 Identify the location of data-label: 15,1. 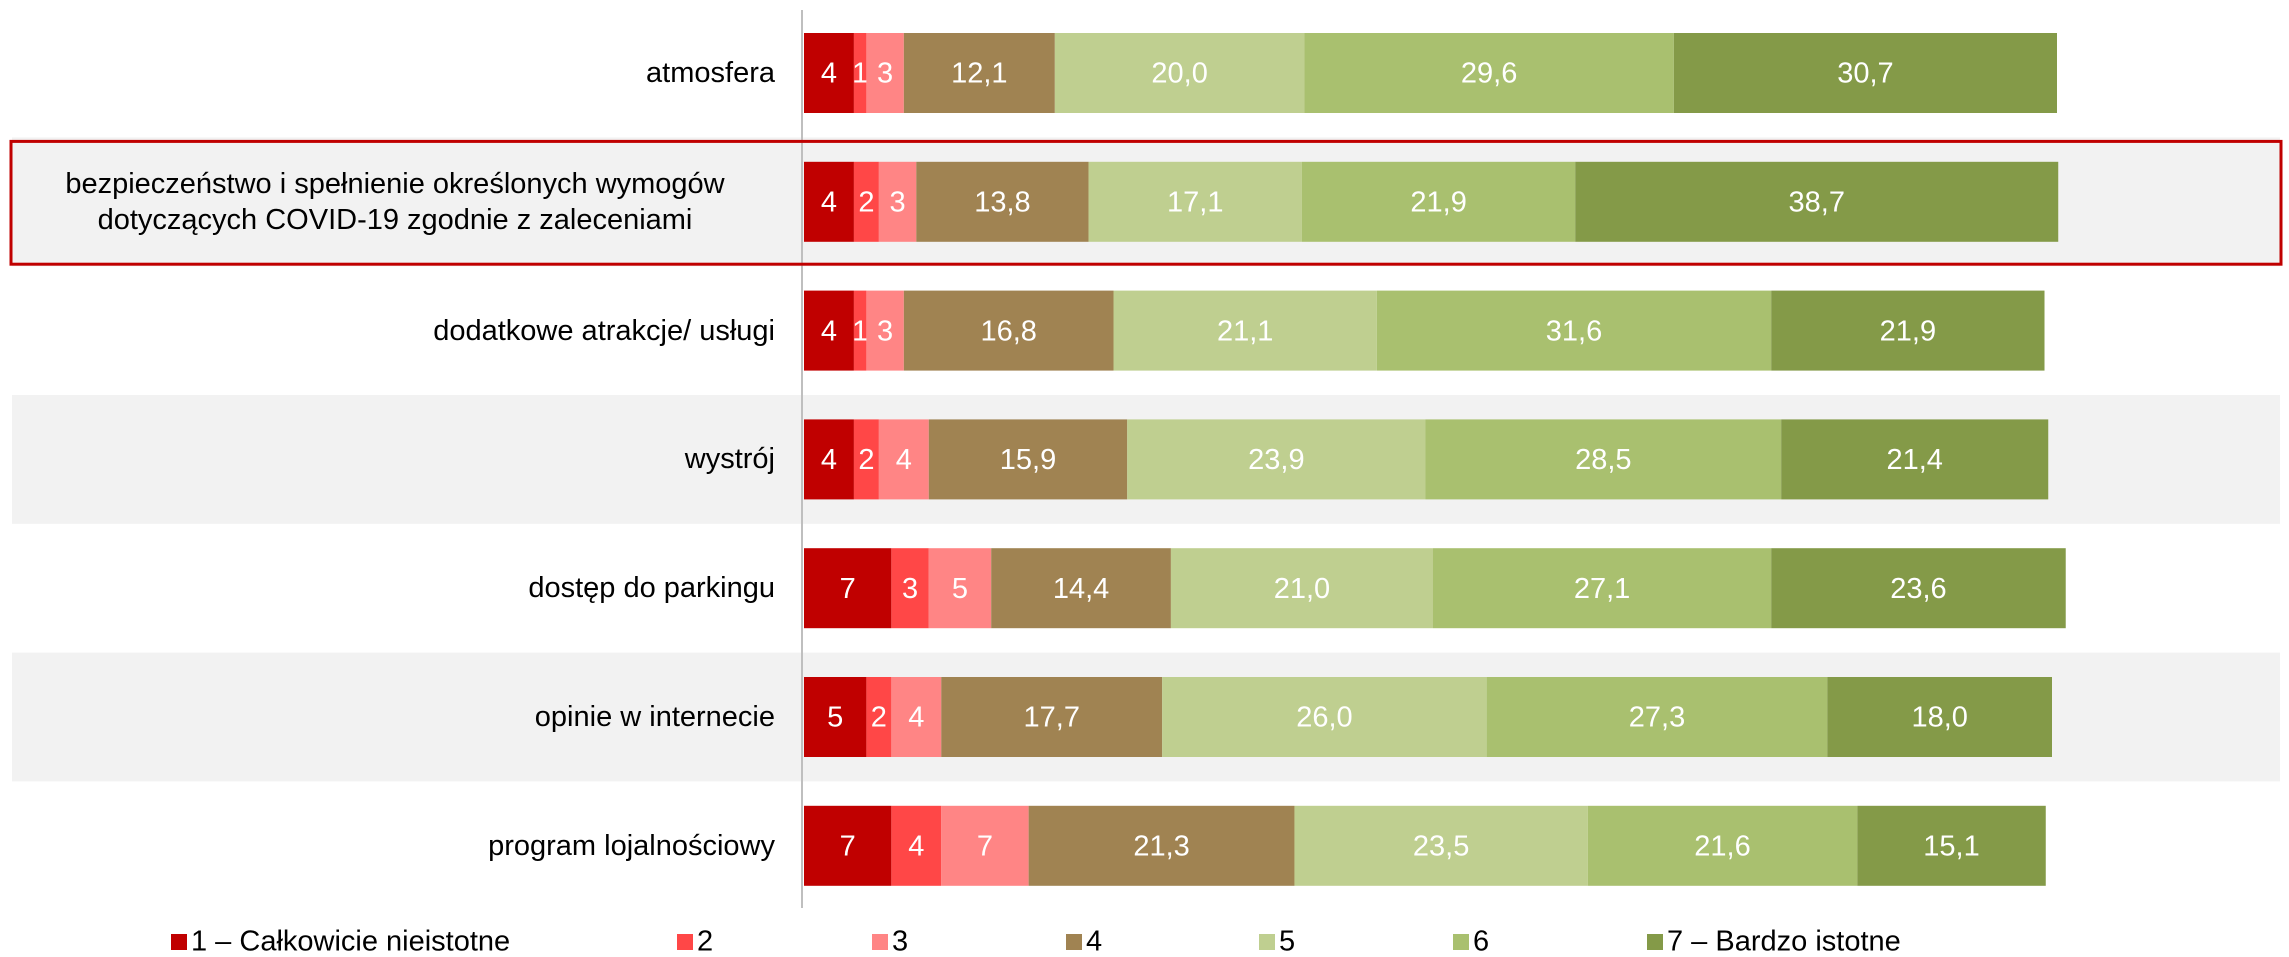
(1951, 846).